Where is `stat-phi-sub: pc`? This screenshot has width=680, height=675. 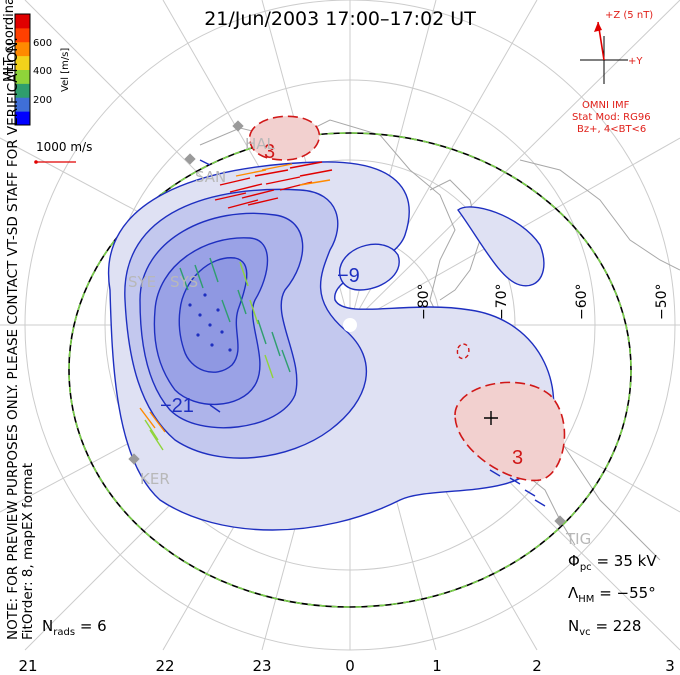
stat-phi-sub: pc is located at coordinates (585, 567).